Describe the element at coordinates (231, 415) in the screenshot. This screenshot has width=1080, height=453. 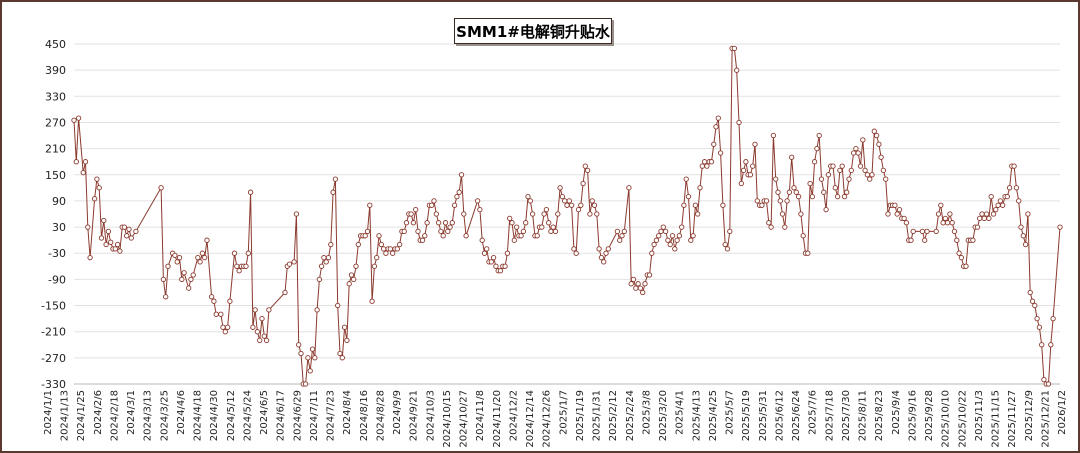
I see `x-tick-label: 2024/5/12` at that location.